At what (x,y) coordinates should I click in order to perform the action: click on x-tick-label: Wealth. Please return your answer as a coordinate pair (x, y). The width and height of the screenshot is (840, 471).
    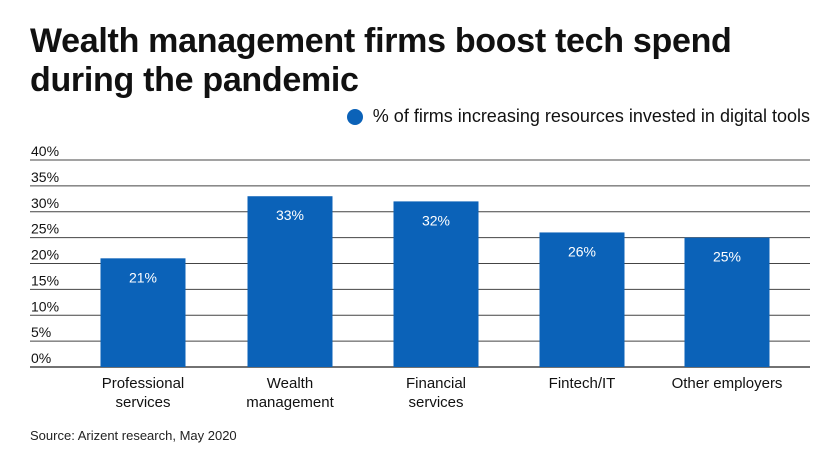
    Looking at the image, I should click on (290, 383).